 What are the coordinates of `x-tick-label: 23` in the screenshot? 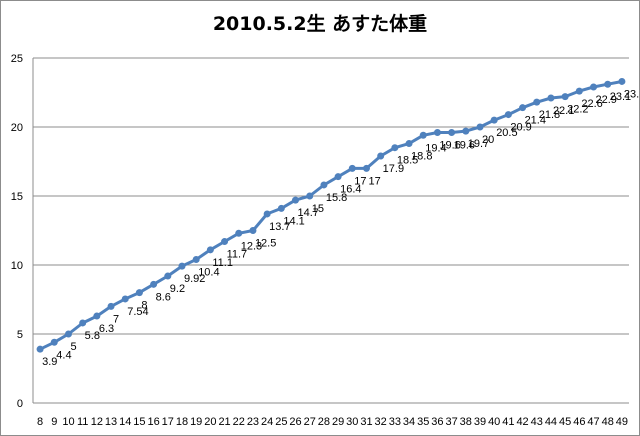 It's located at (253, 422).